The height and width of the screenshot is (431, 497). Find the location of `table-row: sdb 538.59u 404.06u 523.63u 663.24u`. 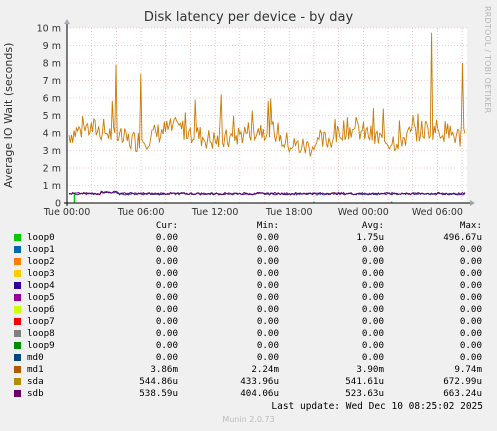

table-row: sdb 538.59u 404.06u 523.63u 663.24u is located at coordinates (248, 394).